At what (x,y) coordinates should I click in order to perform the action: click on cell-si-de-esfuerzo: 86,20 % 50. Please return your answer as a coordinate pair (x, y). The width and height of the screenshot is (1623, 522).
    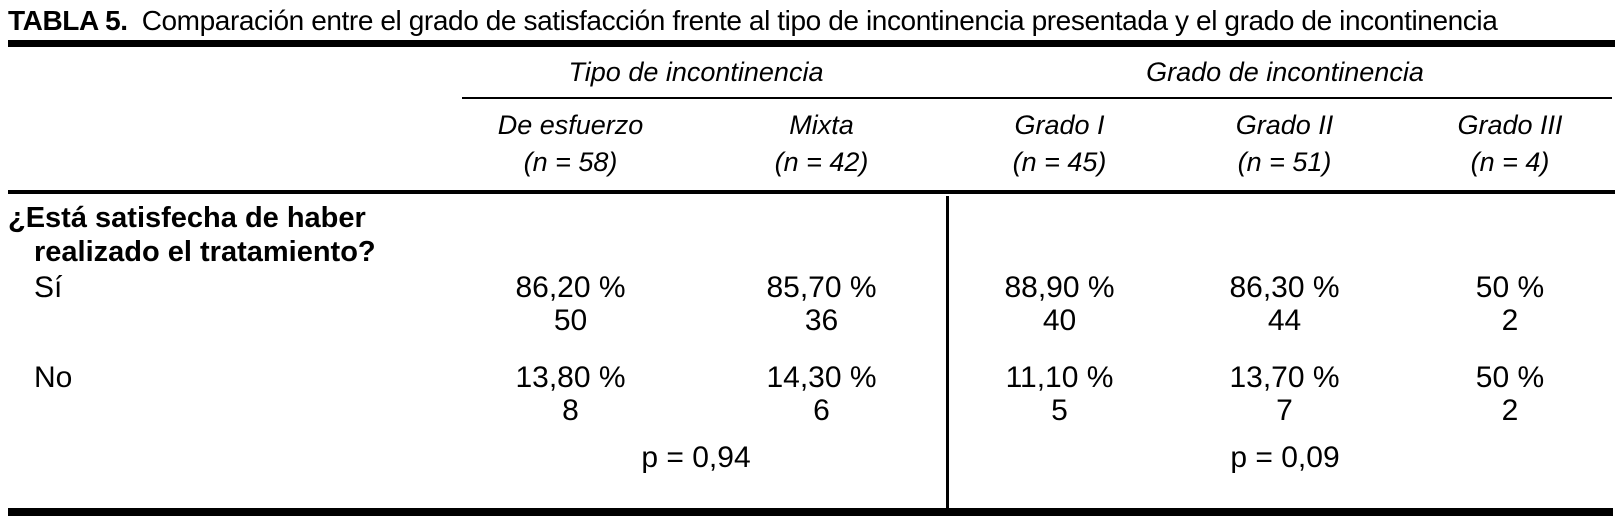
    Looking at the image, I should click on (570, 304).